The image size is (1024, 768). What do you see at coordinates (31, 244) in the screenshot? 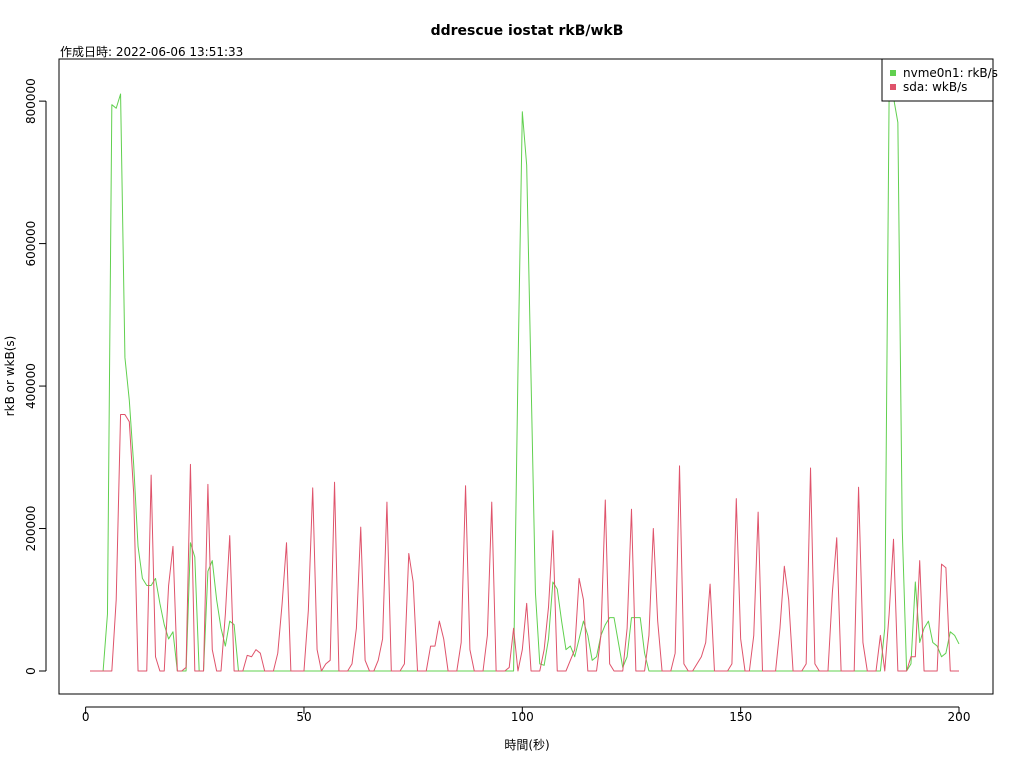
I see `y-tick-label: 600000` at bounding box center [31, 244].